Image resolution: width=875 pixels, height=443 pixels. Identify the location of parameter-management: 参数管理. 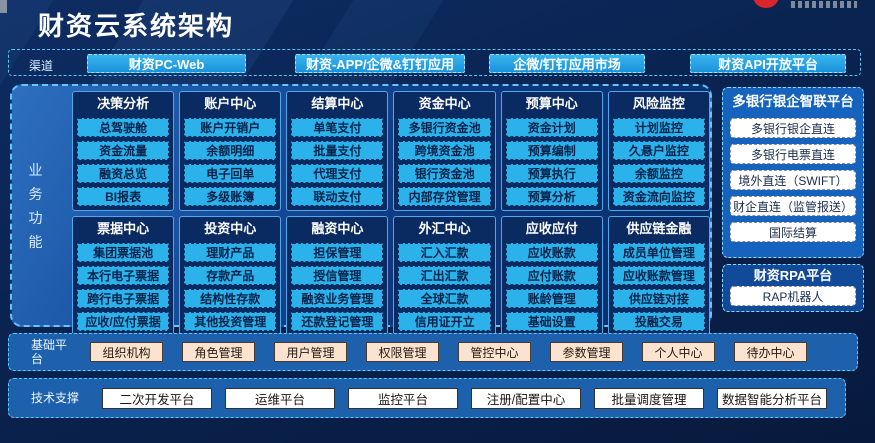
(586, 352).